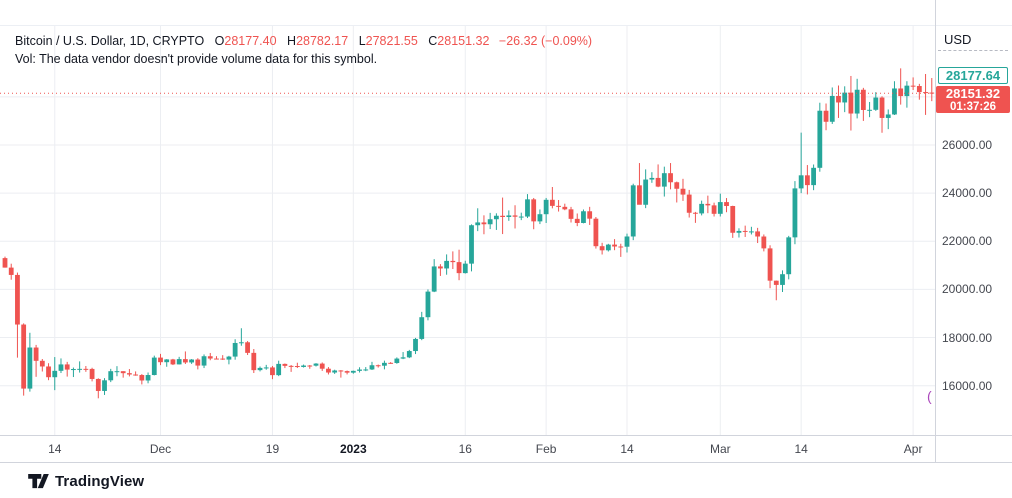  I want to click on last-price-value: 28151.32, so click(973, 93).